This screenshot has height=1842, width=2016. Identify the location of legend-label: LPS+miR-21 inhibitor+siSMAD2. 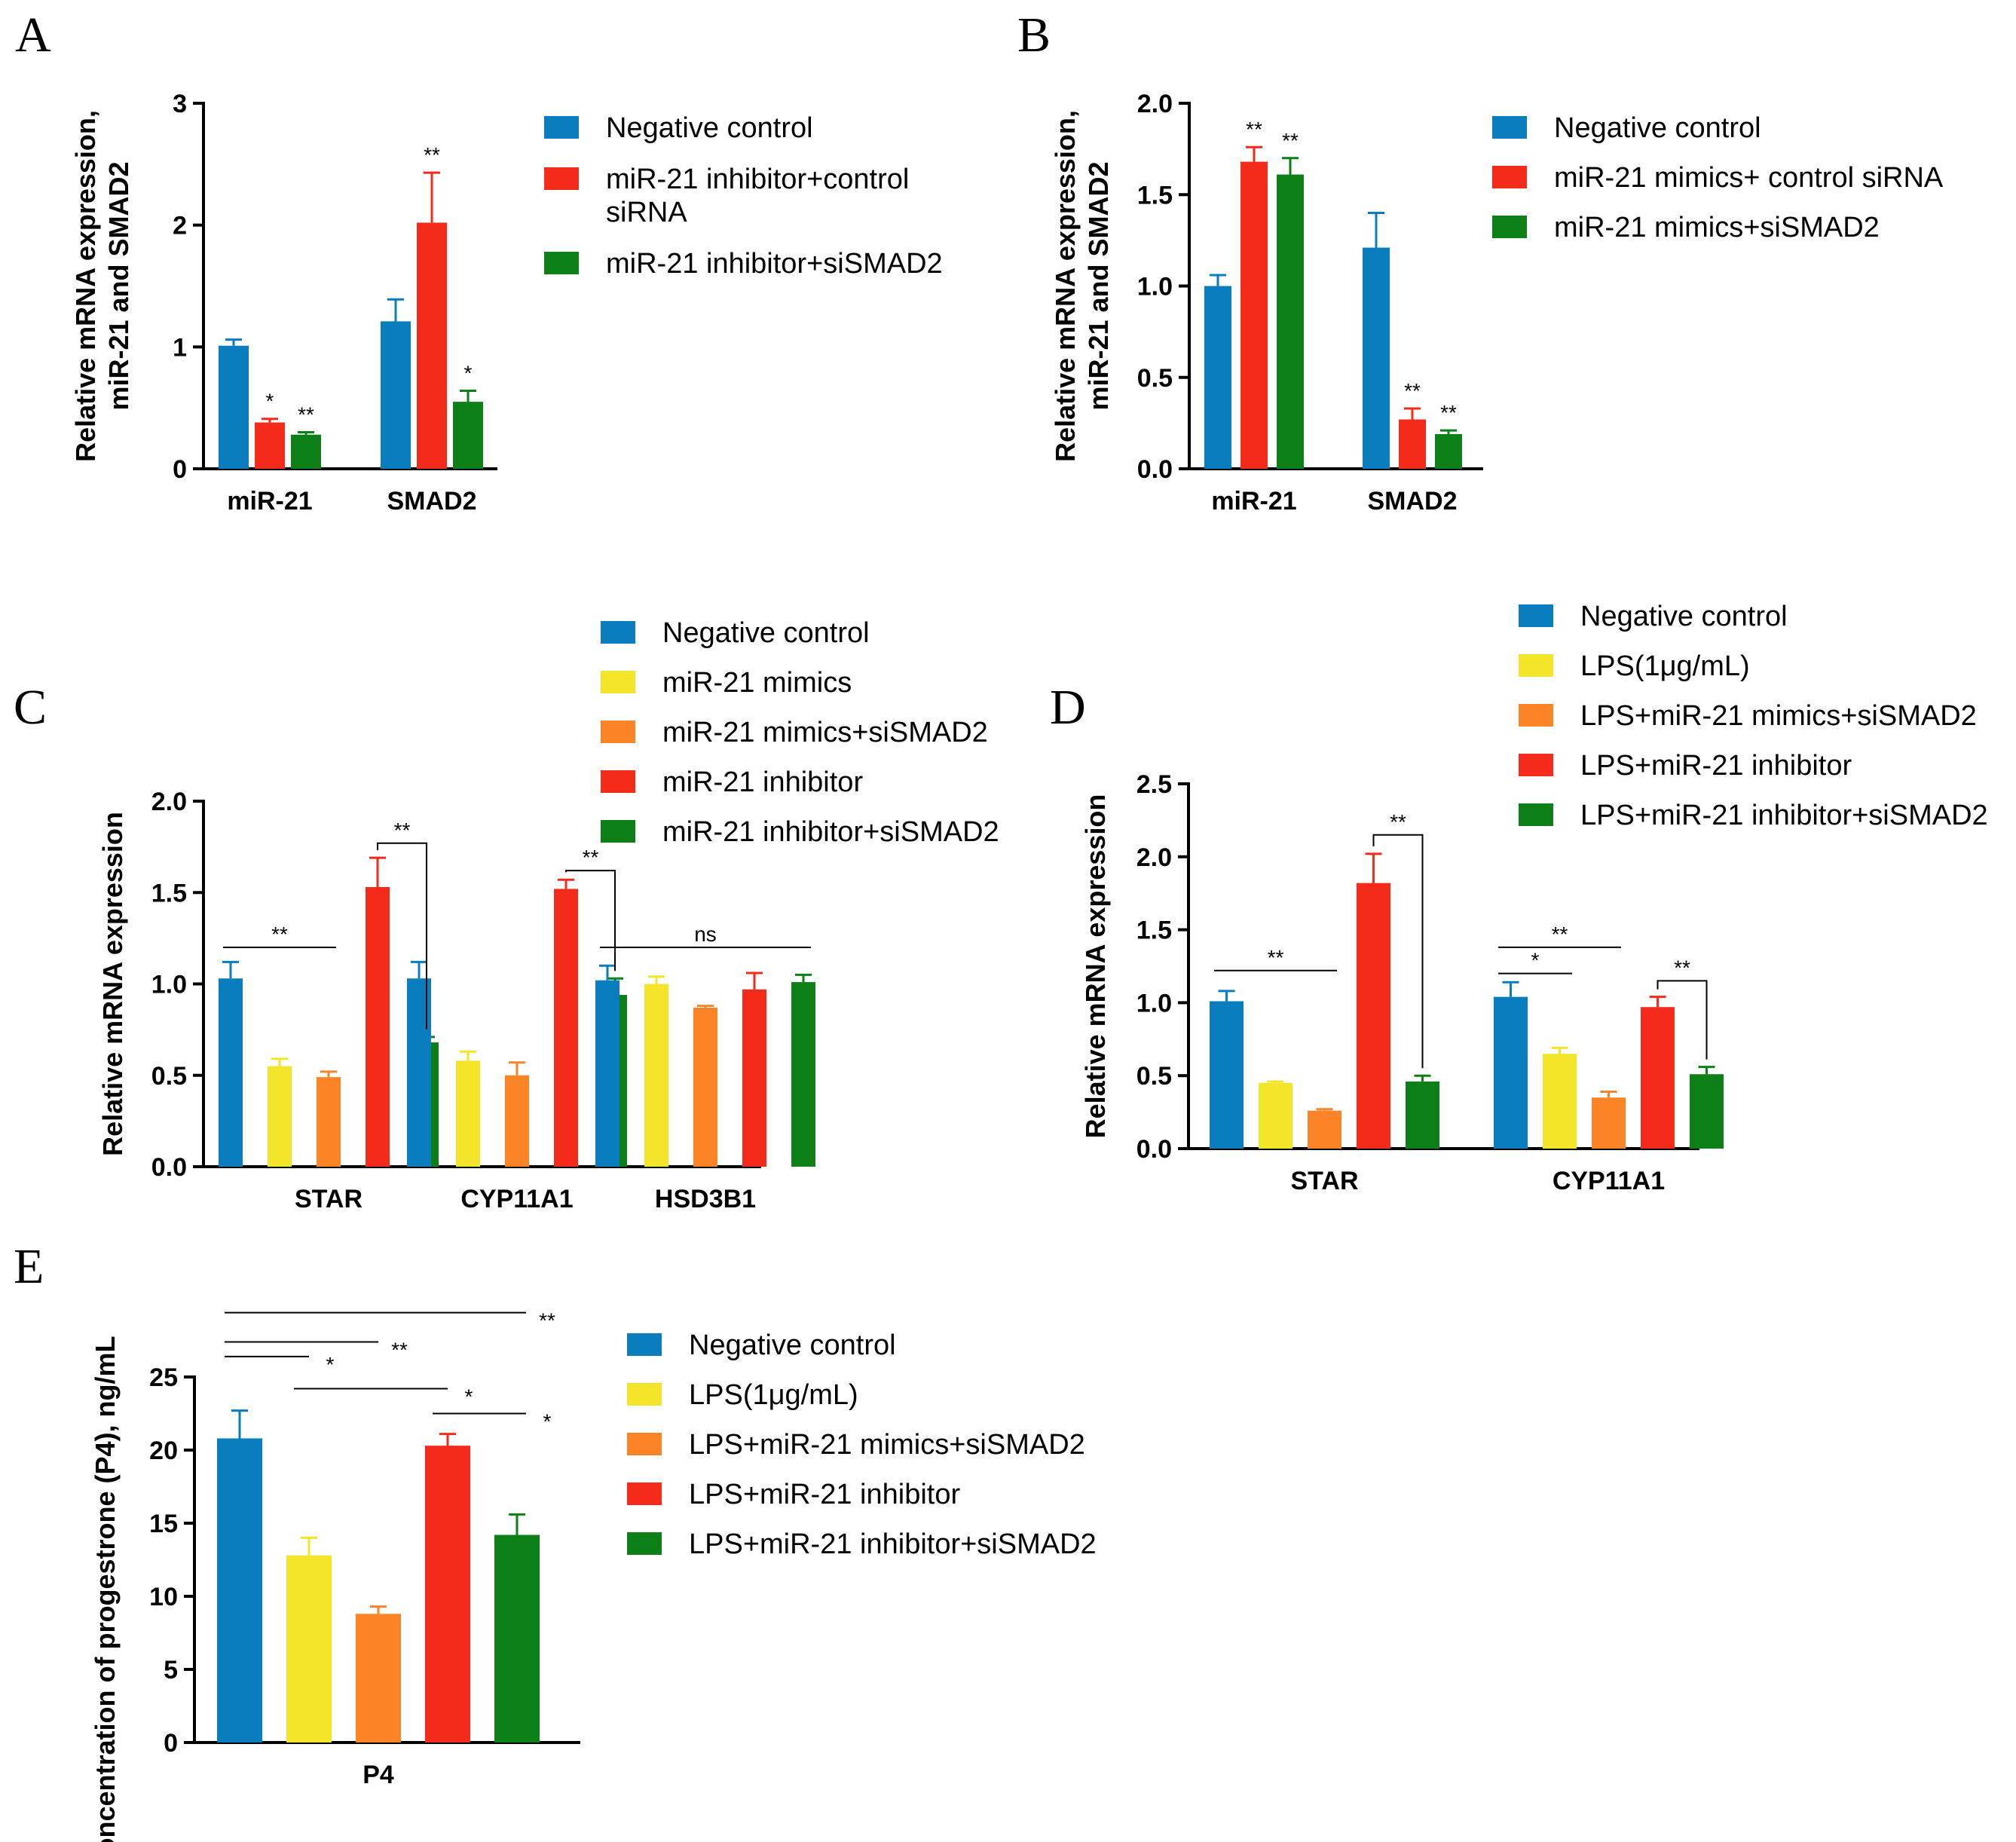
(893, 1544).